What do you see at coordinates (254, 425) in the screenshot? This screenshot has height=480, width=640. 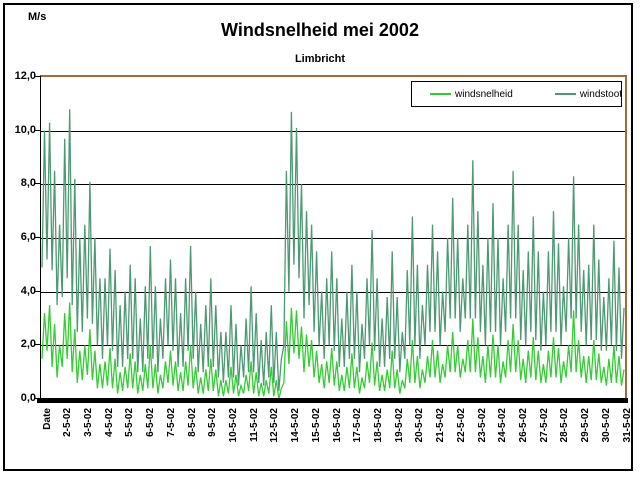 I see `x-tick-label-11-5-02: 11-5-02` at bounding box center [254, 425].